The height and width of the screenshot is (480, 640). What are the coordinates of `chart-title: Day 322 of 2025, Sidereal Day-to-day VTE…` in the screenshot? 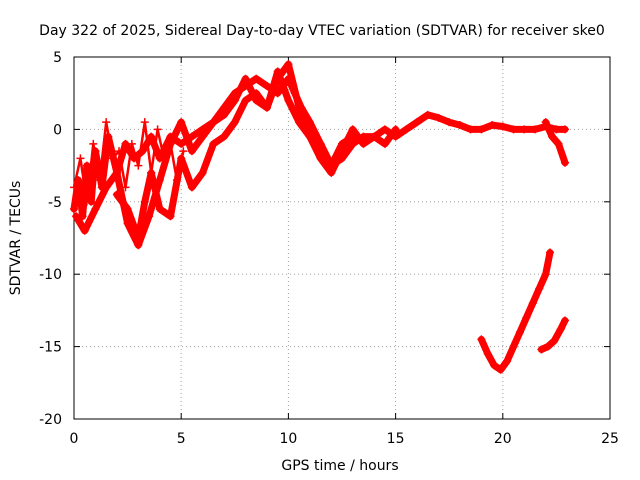 It's located at (322, 31).